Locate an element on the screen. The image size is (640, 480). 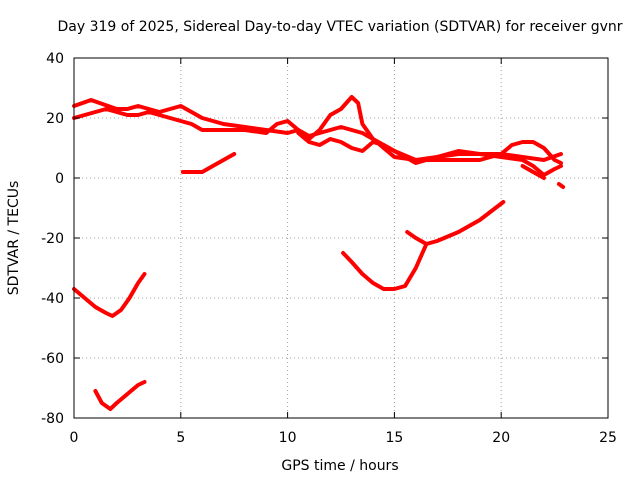
series-track-d is located at coordinates (208, 163).